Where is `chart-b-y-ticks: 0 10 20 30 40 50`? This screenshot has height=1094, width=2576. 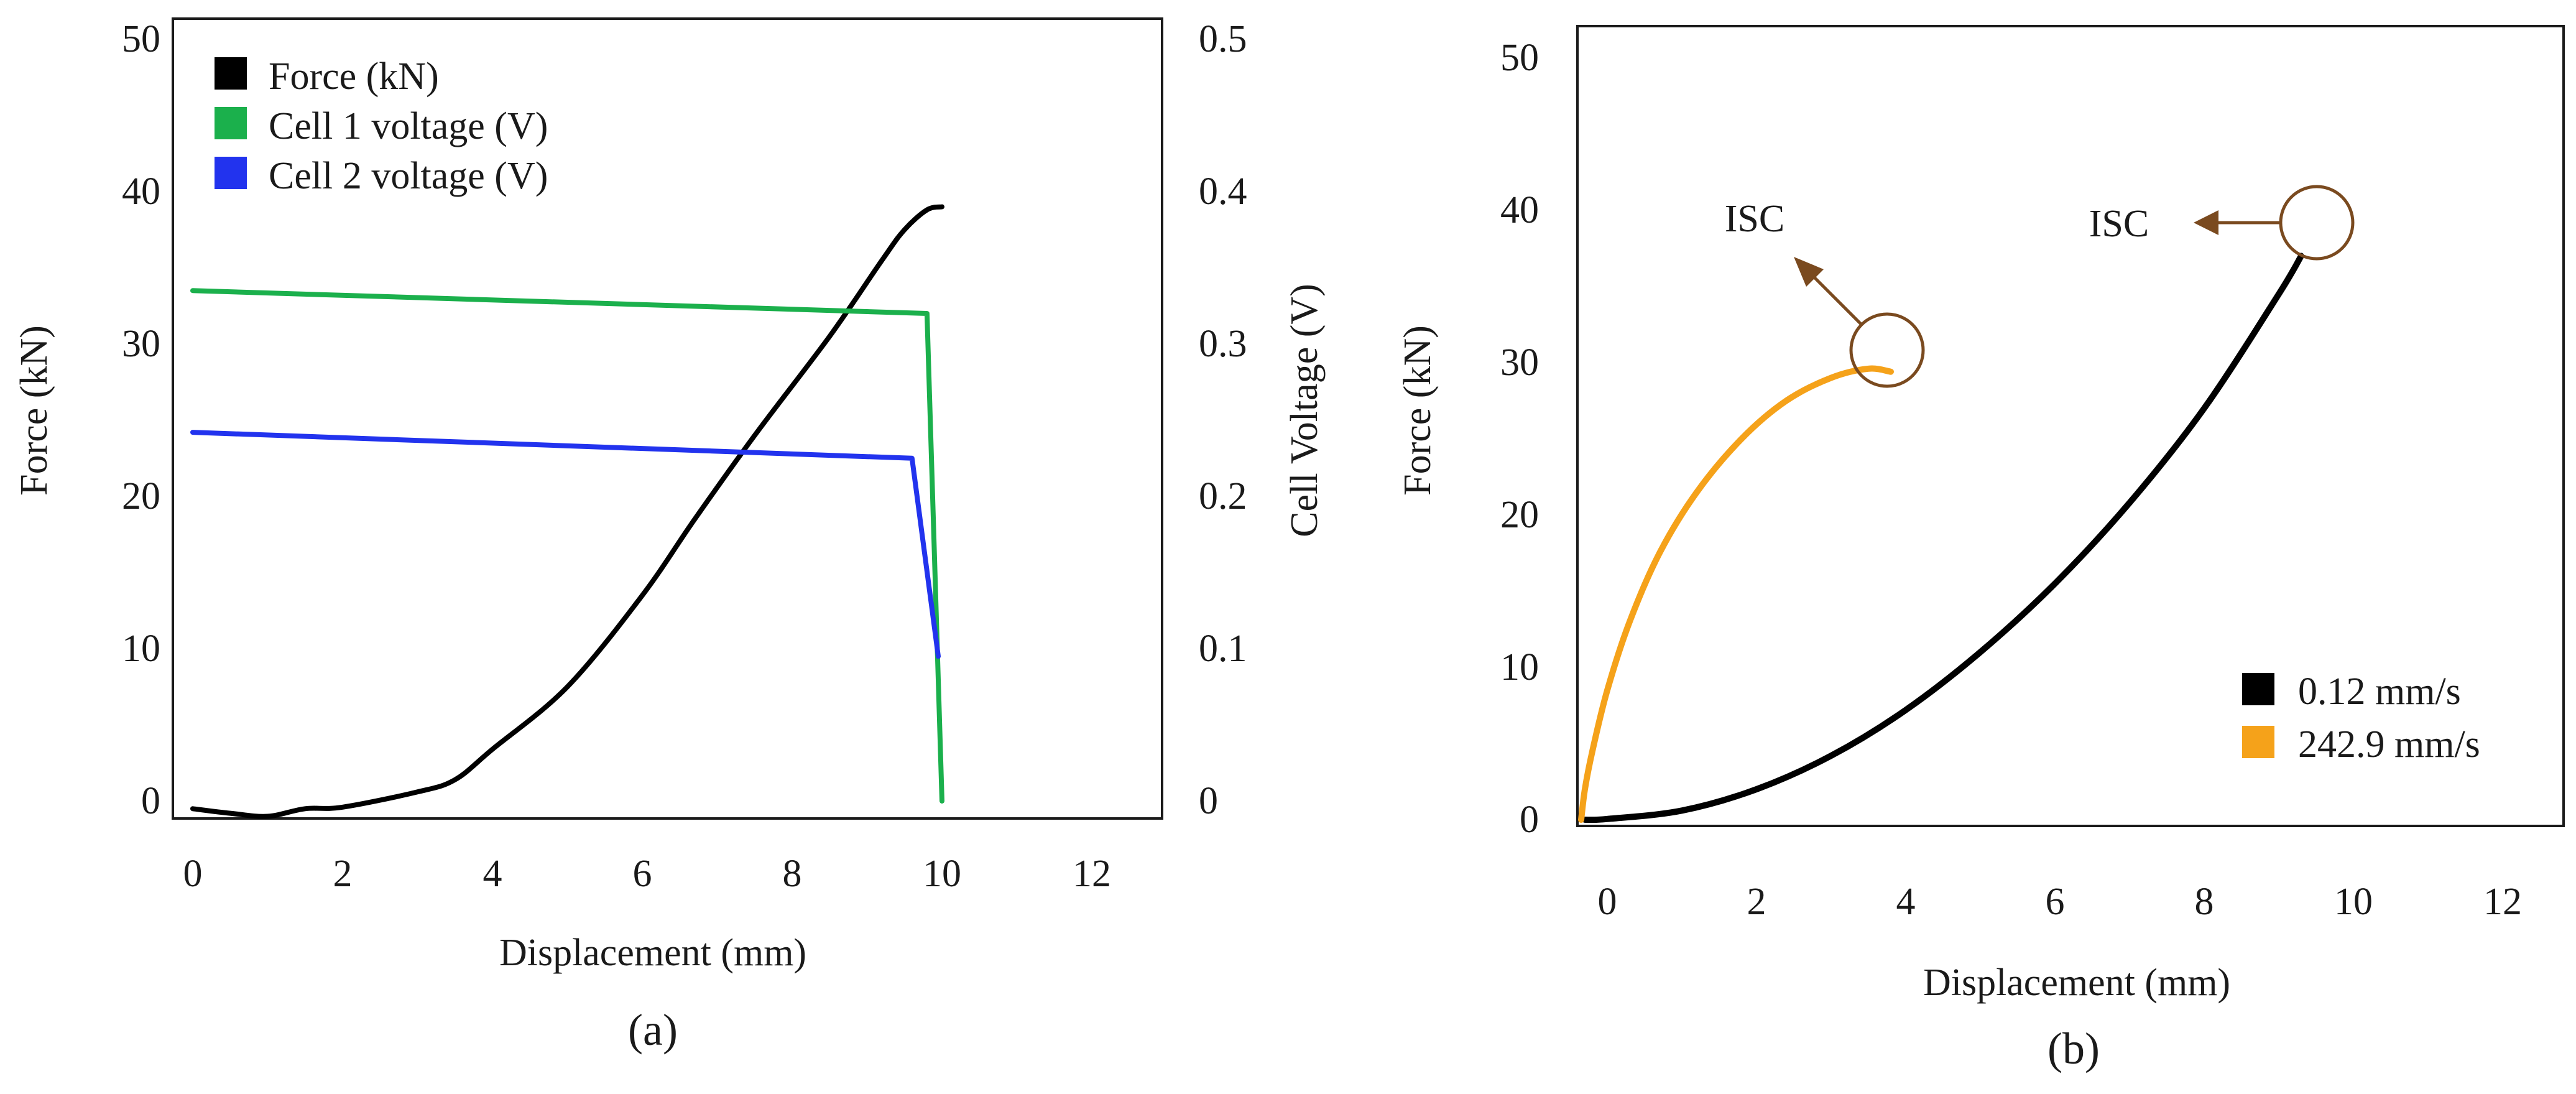
chart-b-y-ticks: 0 10 20 30 40 50 is located at coordinates (1520, 439).